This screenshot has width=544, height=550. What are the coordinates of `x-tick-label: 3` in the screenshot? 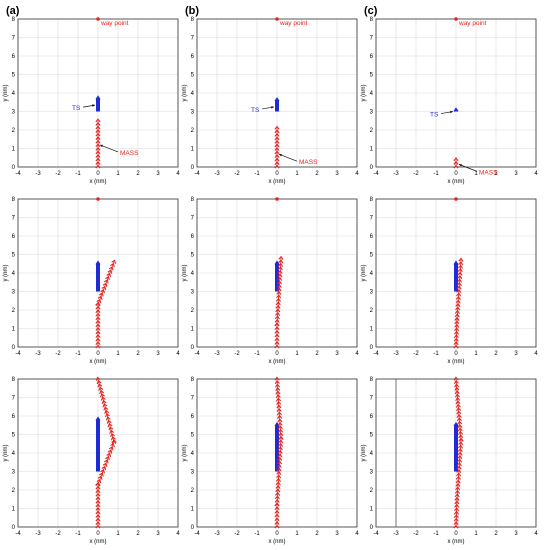 It's located at (158, 534).